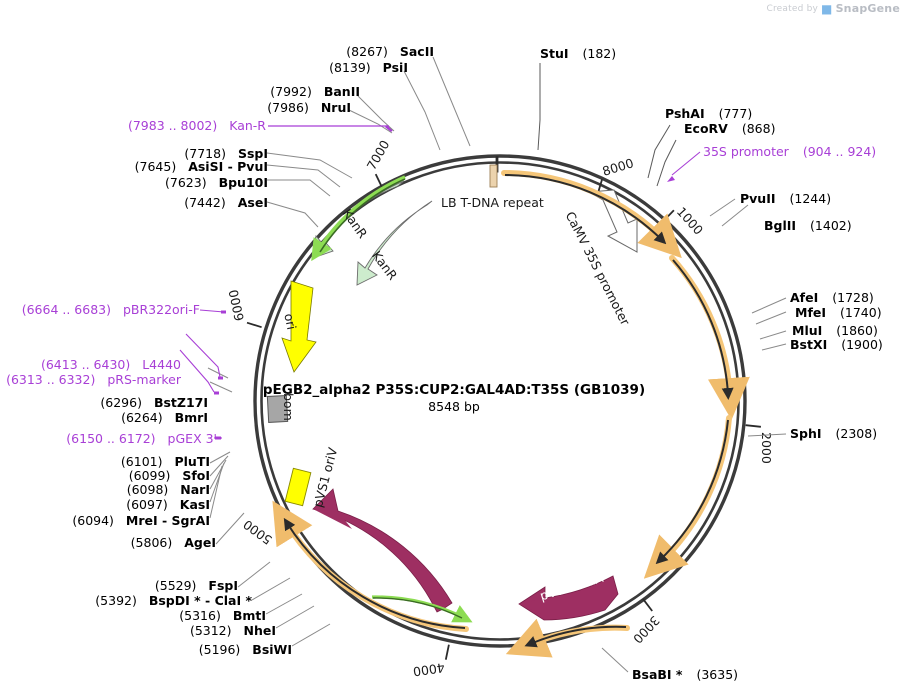 Image resolution: width=908 pixels, height=693 pixels. What do you see at coordinates (226, 153) in the screenshot?
I see `enzyme-label-sspi: (7718) SspI` at bounding box center [226, 153].